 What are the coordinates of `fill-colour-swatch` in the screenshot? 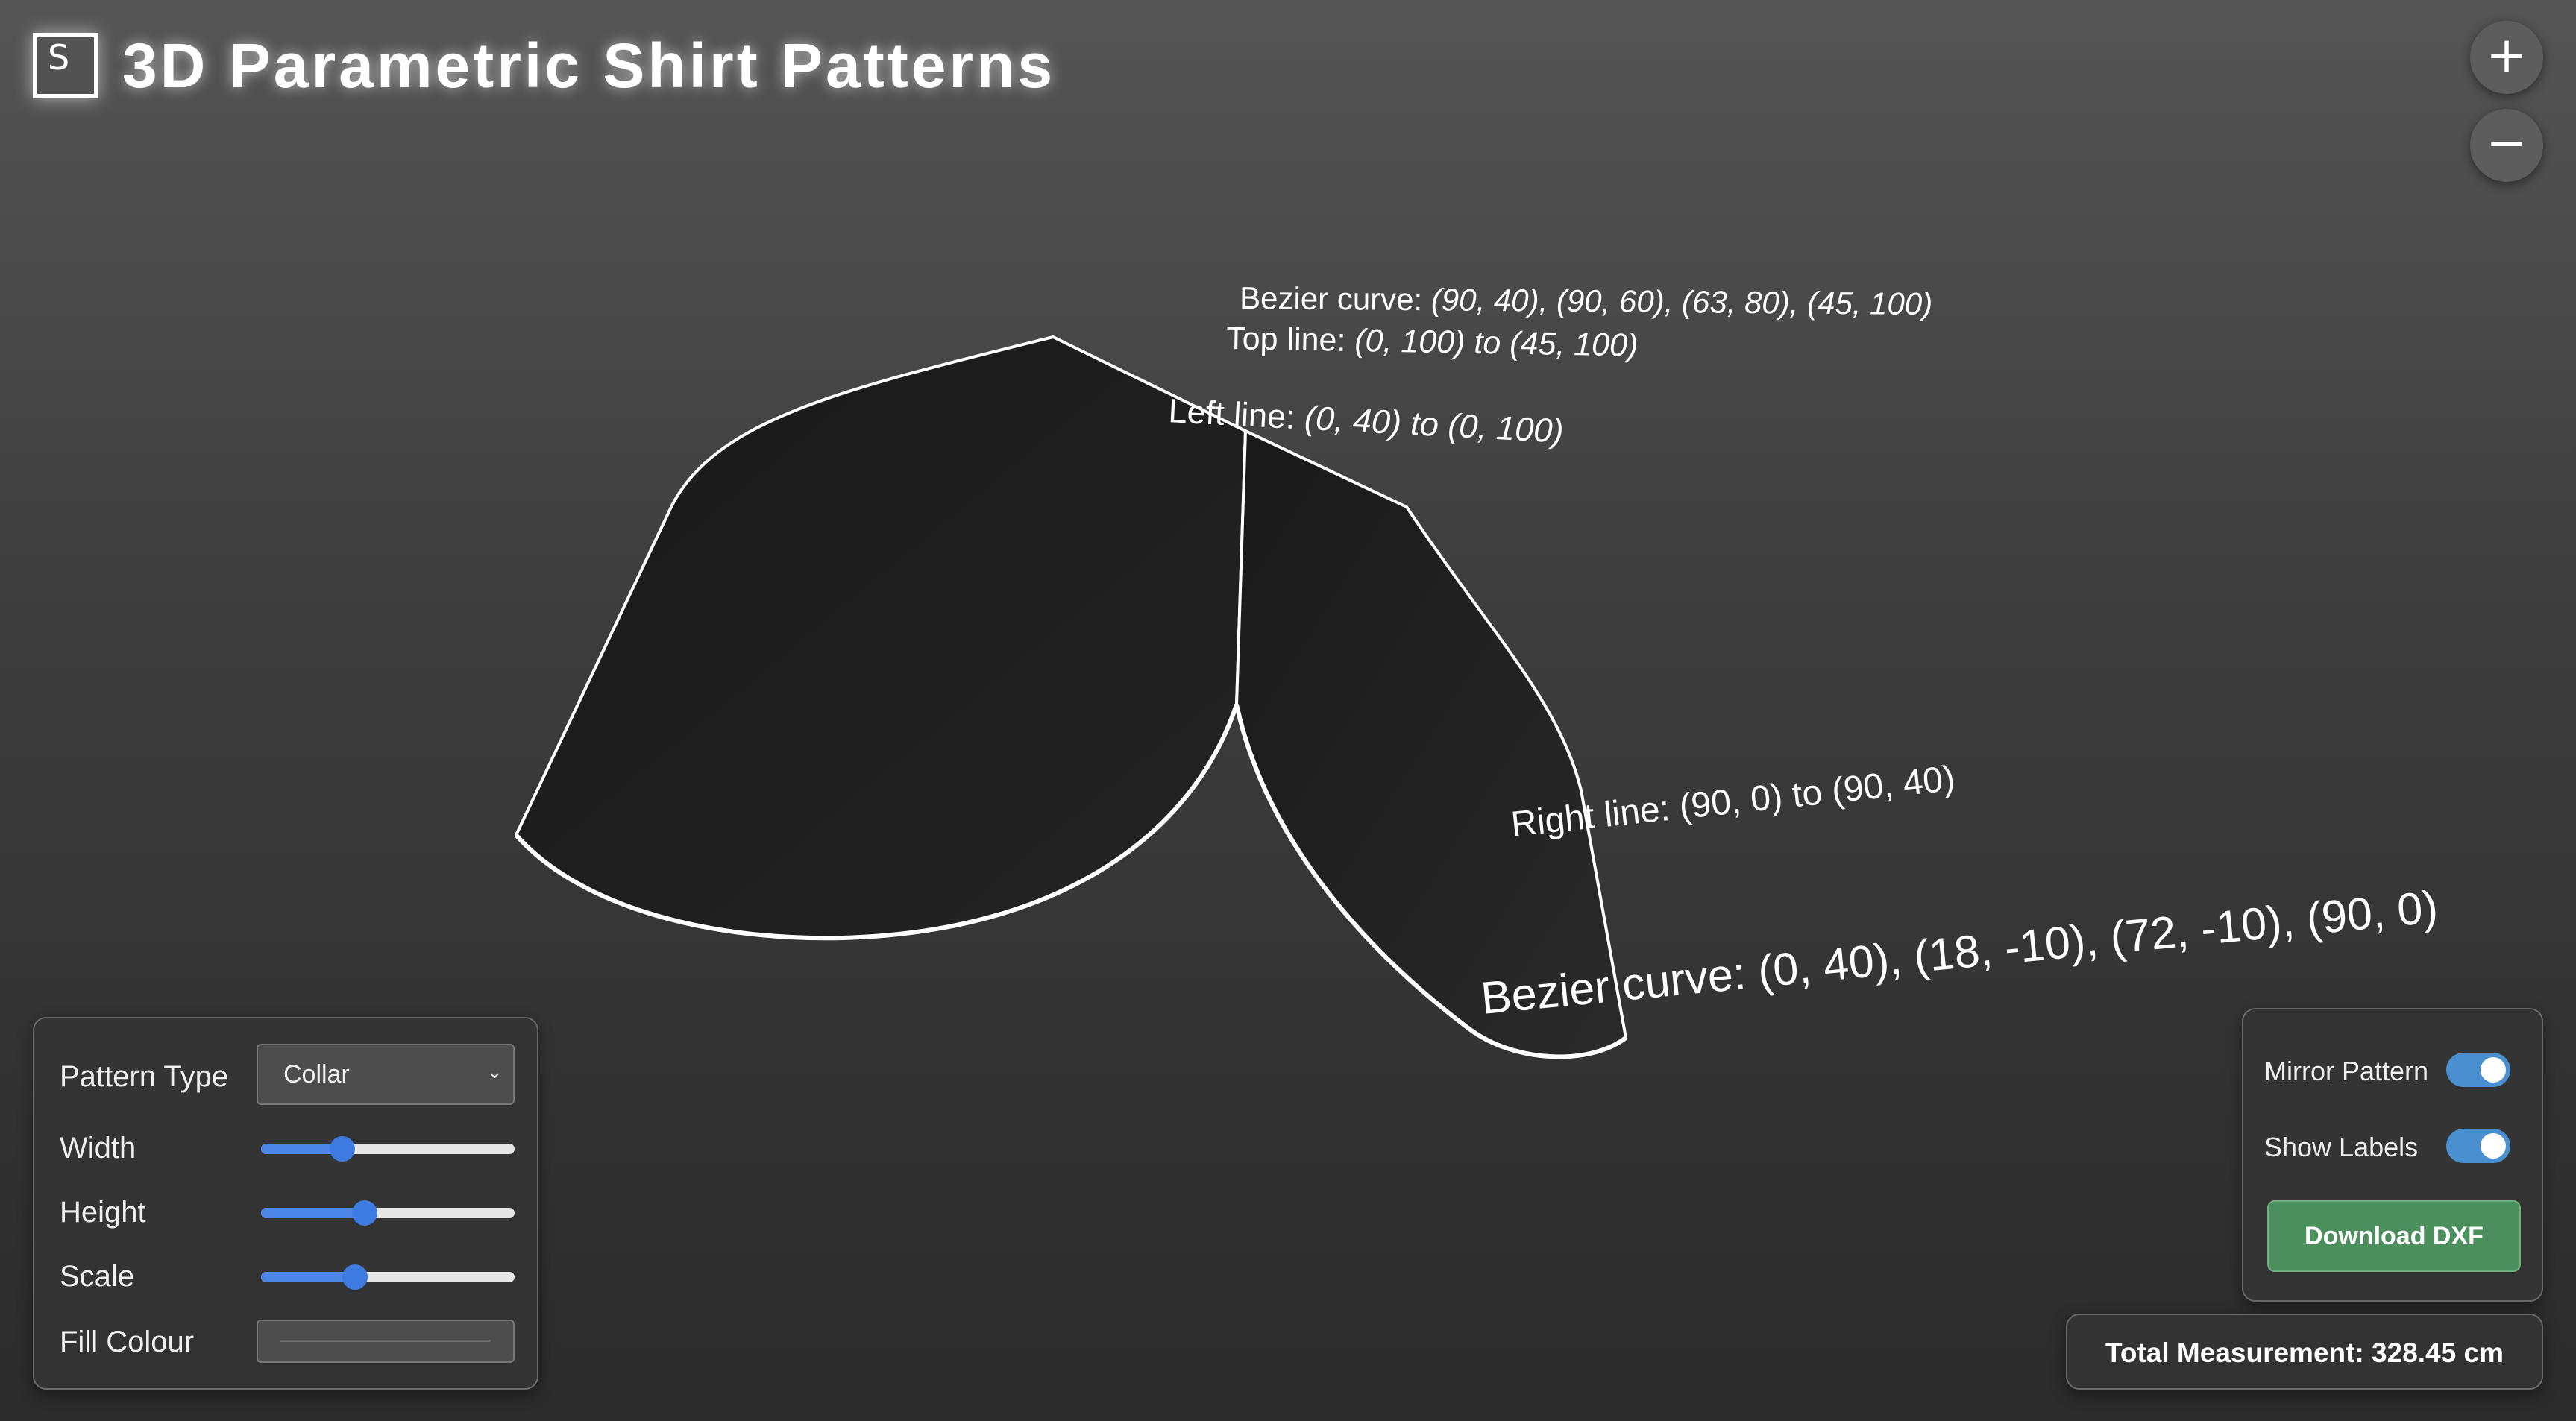 It's located at (386, 1341).